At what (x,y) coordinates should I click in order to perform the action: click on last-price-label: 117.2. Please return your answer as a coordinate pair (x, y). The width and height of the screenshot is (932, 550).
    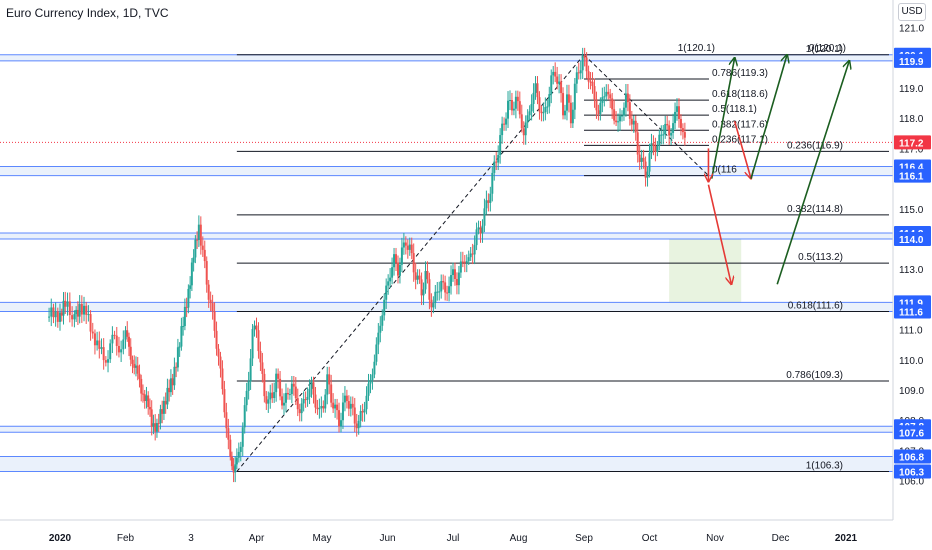
    Looking at the image, I should click on (911, 143).